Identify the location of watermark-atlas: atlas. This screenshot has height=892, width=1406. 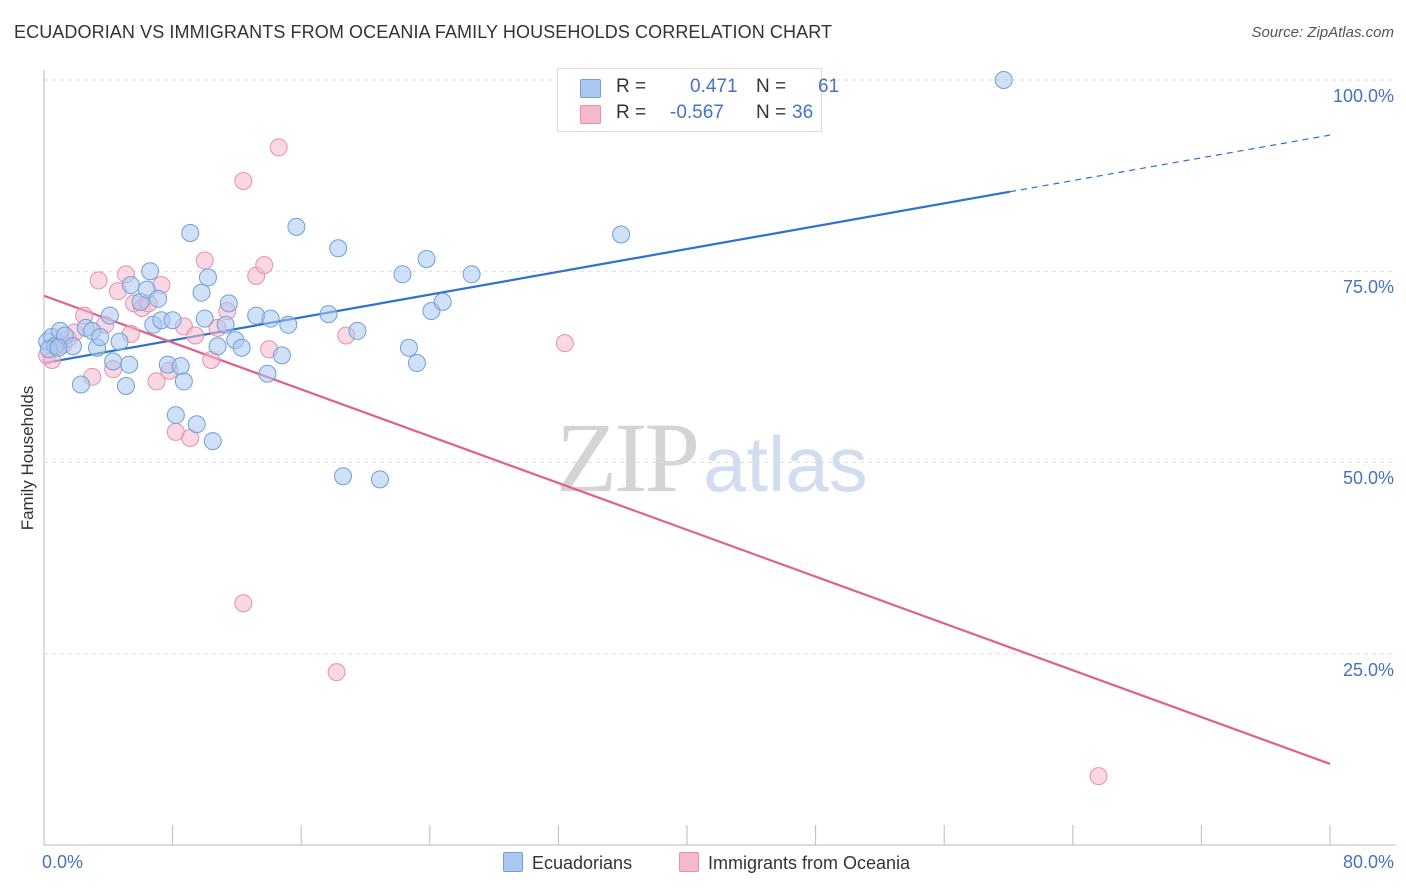
(785, 464).